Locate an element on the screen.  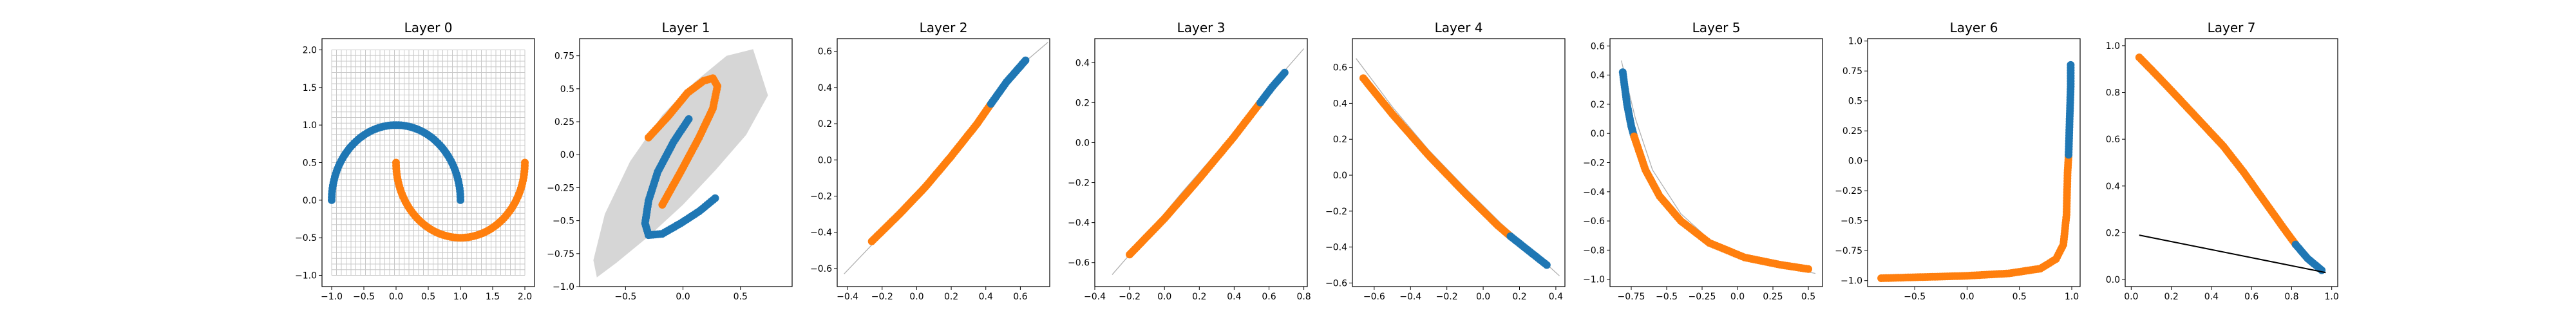
panel-title: Layer 1 is located at coordinates (686, 28).